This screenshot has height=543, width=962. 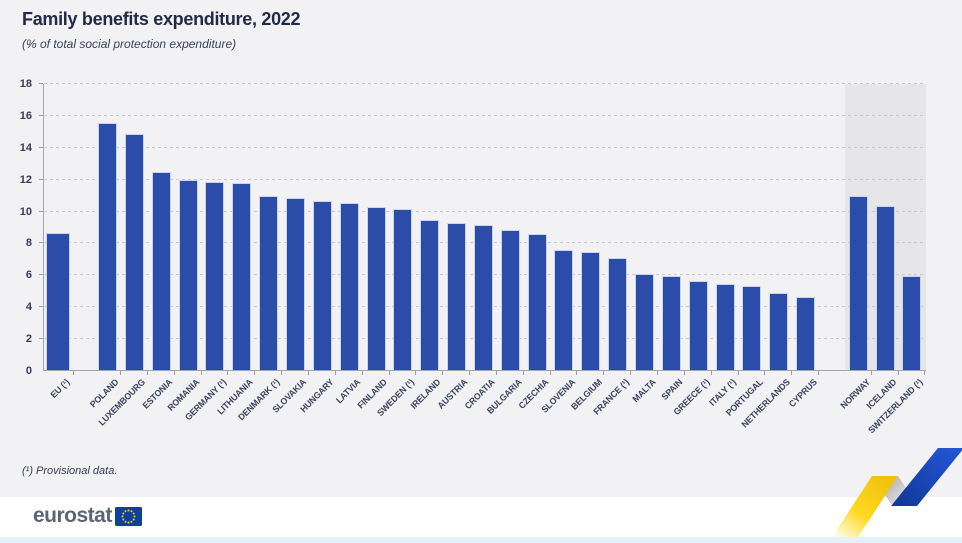 I want to click on bottom-accent-strip, so click(x=481, y=540).